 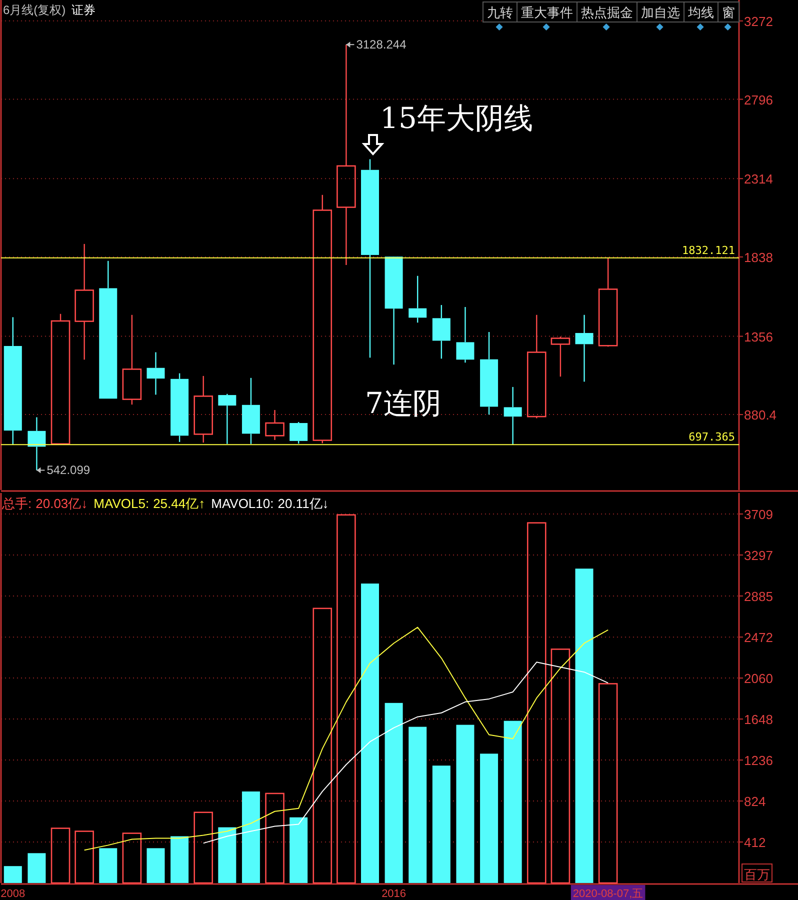 I want to click on text: MAVOL10:, so click(x=242, y=503).